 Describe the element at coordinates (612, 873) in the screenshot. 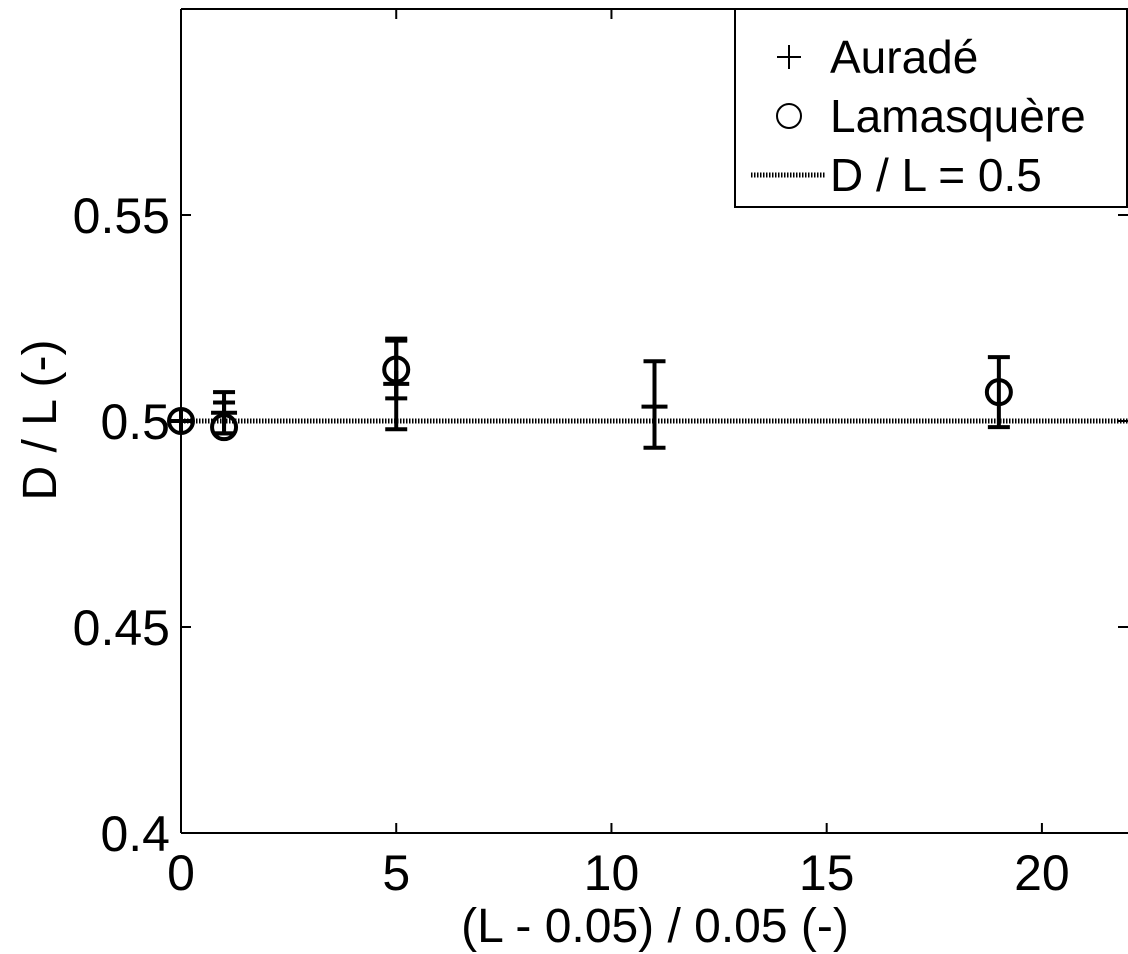

I see `x-tick-label: 10` at that location.